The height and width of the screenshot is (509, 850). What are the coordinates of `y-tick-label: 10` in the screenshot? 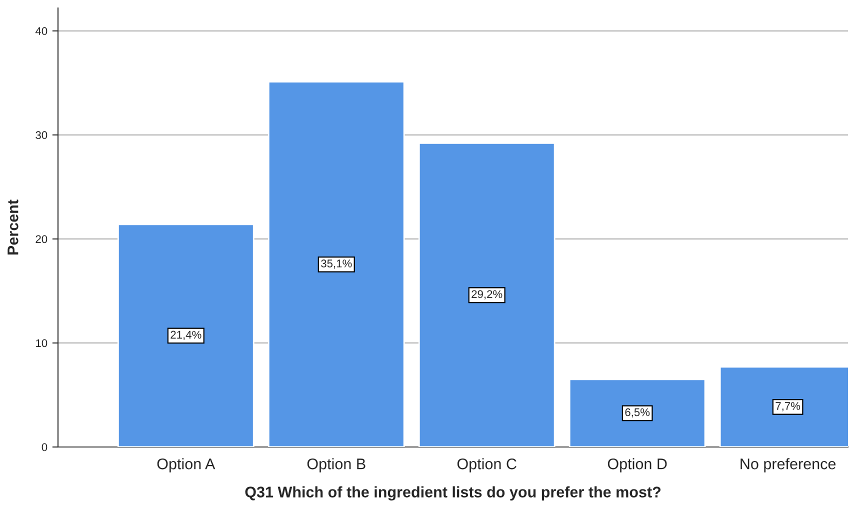 It's located at (42, 343).